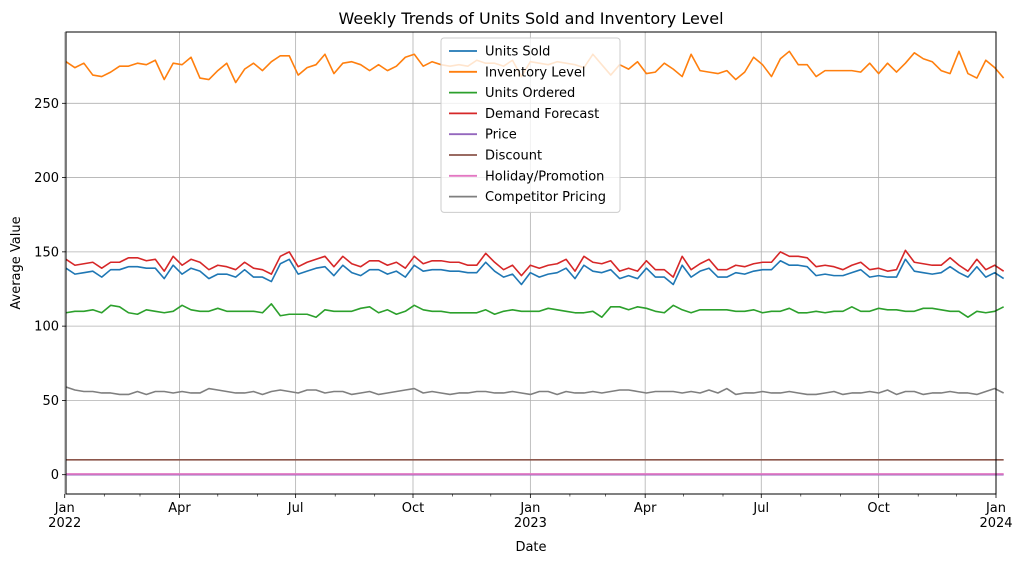 This screenshot has height=563, width=1023. What do you see at coordinates (46, 327) in the screenshot?
I see `y-tick-label: 100` at bounding box center [46, 327].